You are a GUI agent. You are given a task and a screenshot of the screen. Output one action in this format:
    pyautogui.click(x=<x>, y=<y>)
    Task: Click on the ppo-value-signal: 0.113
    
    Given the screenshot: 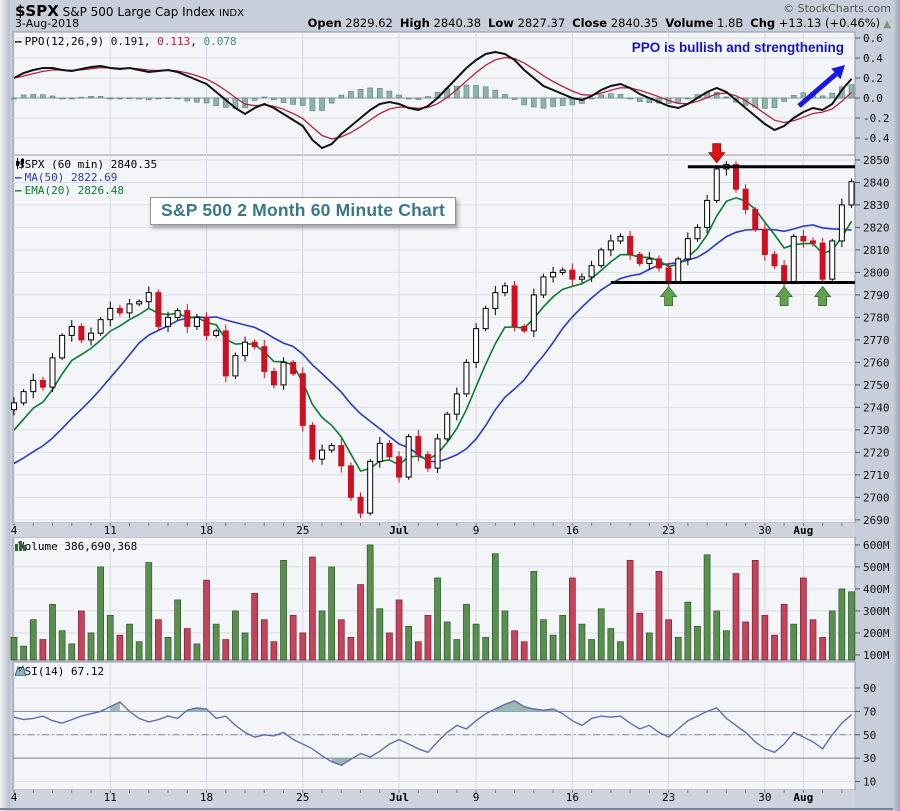 What is the action you would take?
    pyautogui.click(x=174, y=41)
    